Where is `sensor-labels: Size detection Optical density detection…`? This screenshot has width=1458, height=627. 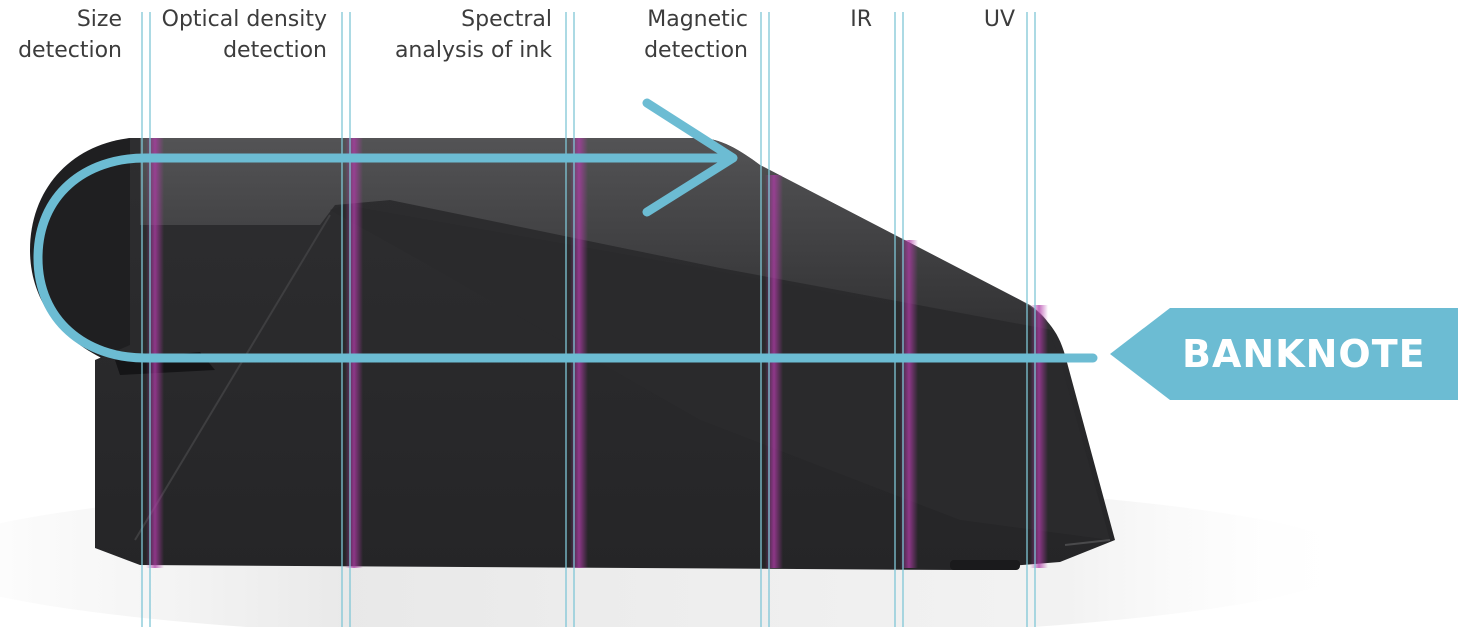
sensor-labels: Size detection Optical density detection… is located at coordinates (729, 40).